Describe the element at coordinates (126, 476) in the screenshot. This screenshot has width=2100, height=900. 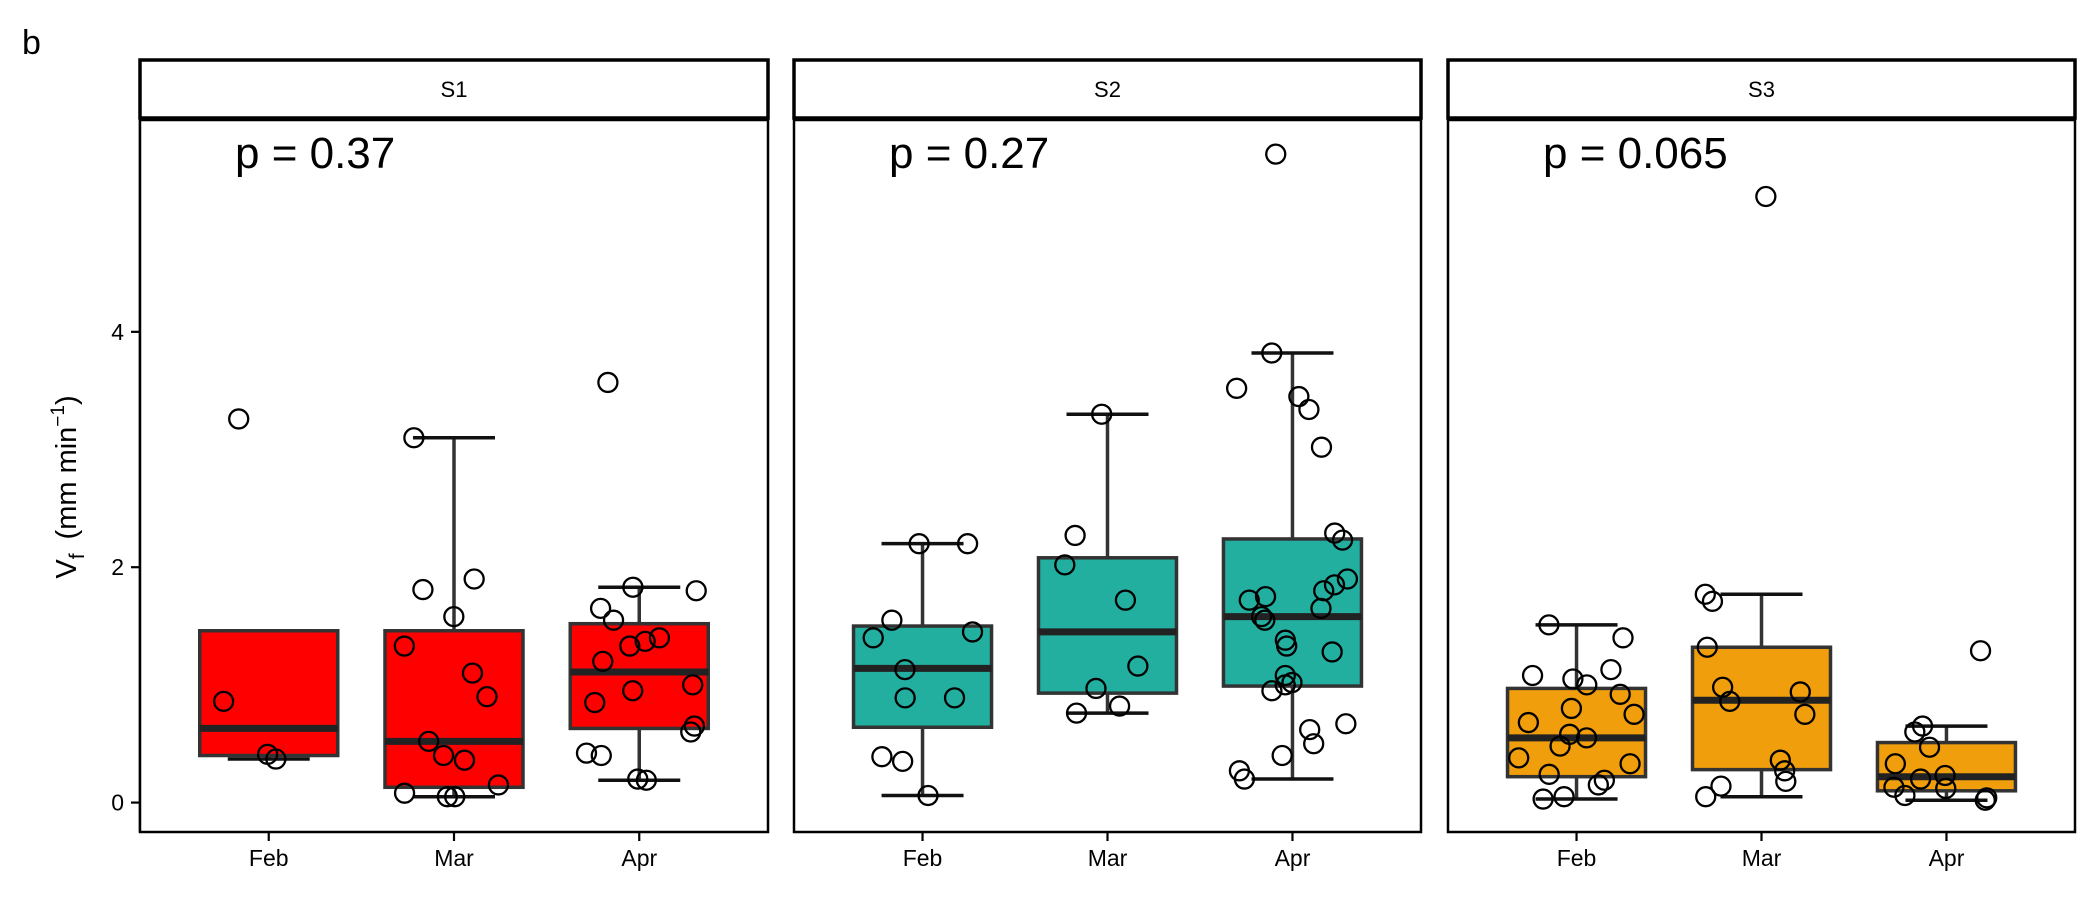
I see `y-axis: 0 2 4` at that location.